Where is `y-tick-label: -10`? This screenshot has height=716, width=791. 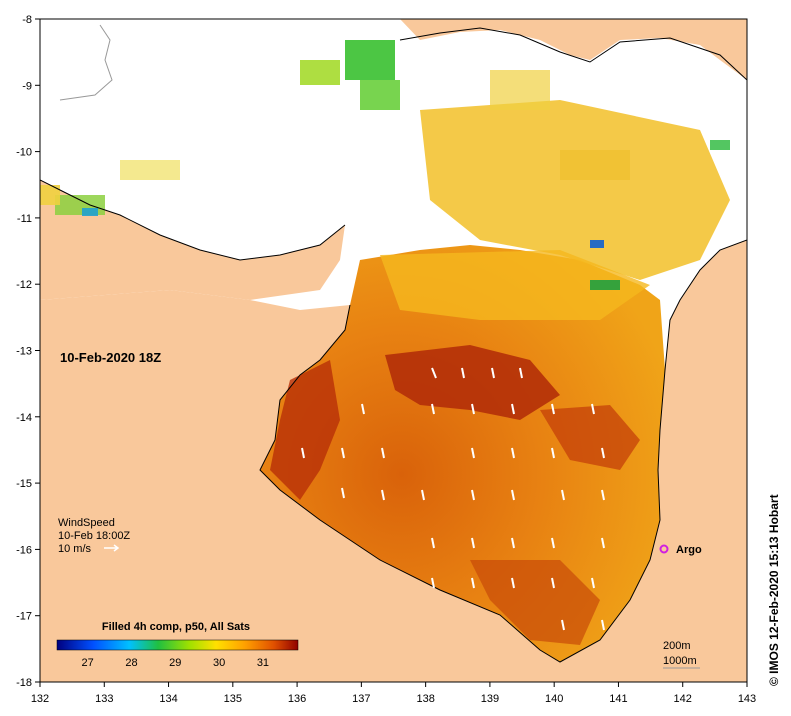
y-tick-label: -10 is located at coordinates (24, 153).